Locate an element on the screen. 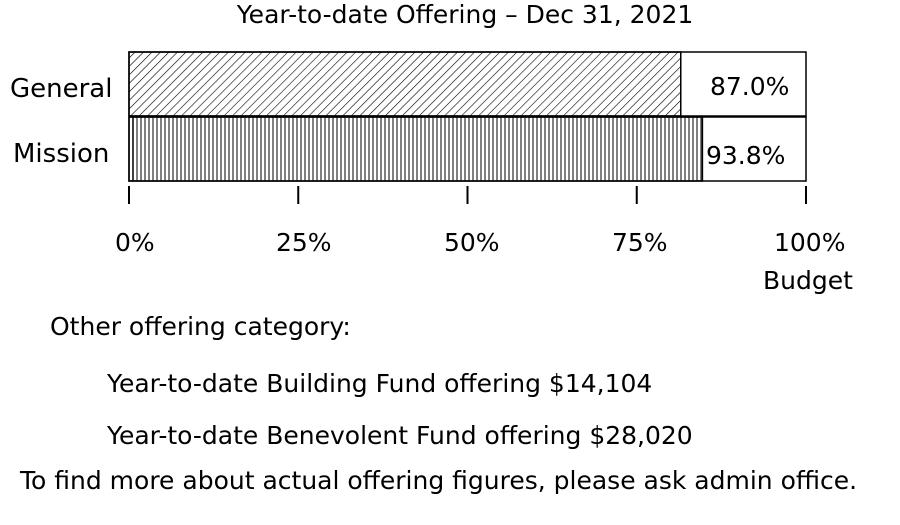  category-label-general: General is located at coordinates (61, 89).